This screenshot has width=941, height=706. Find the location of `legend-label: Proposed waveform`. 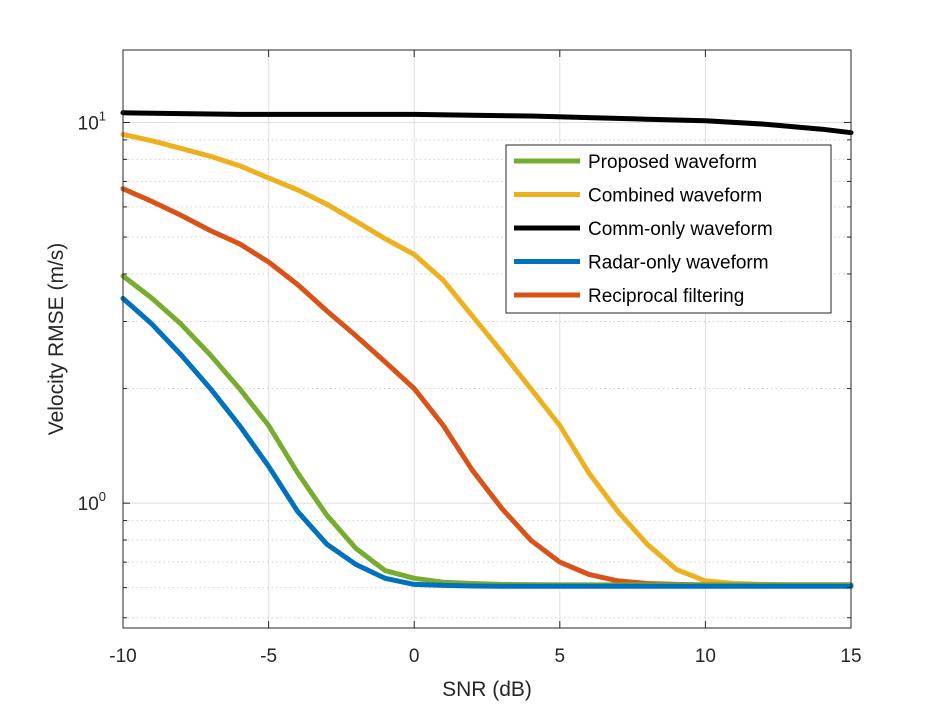

legend-label: Proposed waveform is located at coordinates (672, 162).